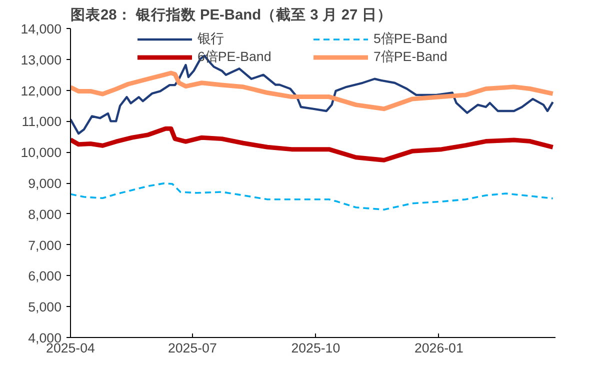 The height and width of the screenshot is (372, 616). Describe the element at coordinates (41, 29) in the screenshot. I see `y-tick-label: 14,000` at that location.